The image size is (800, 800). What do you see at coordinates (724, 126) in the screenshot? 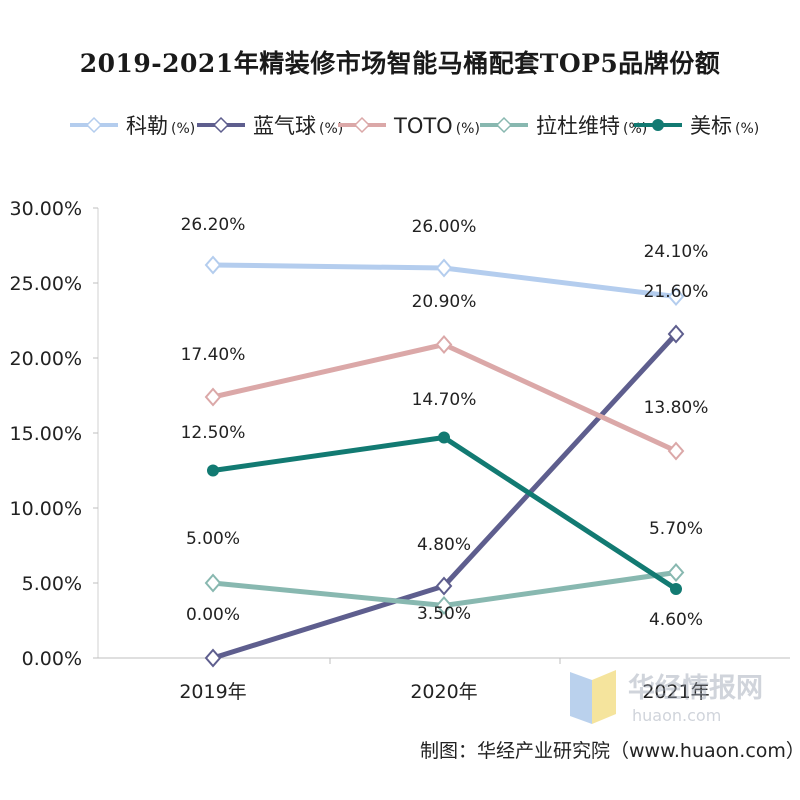
I see `legend-label: 美标 (%)` at bounding box center [724, 126].